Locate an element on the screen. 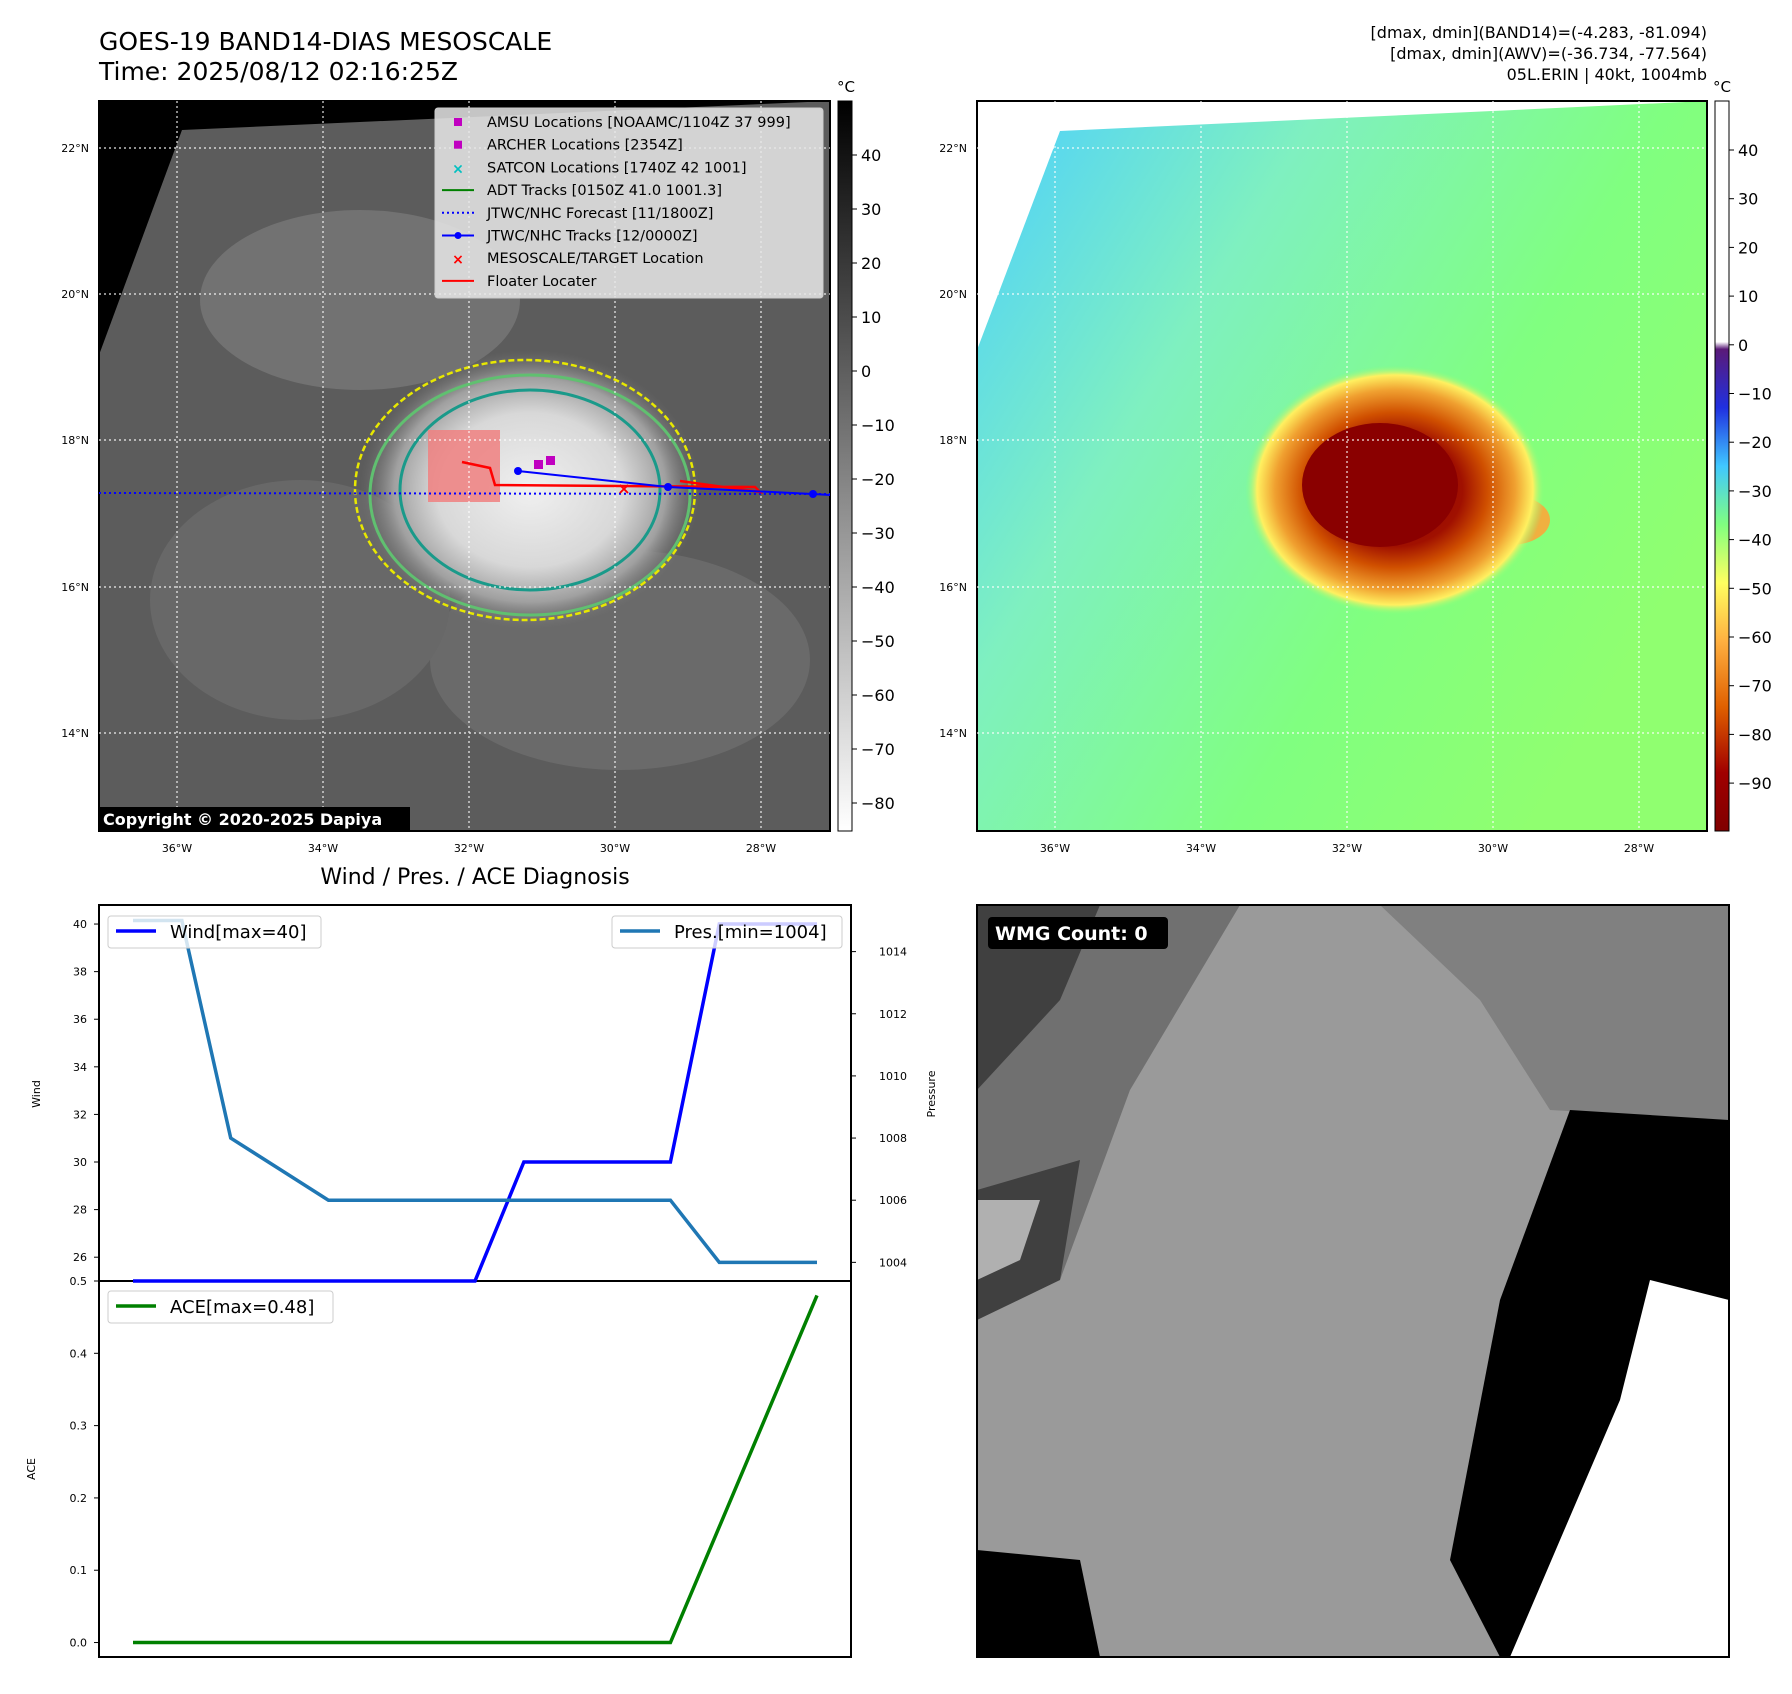 The width and height of the screenshot is (1792, 1694). legend-label: JTWC/NHC Forecast [11/1800Z] is located at coordinates (599, 214).